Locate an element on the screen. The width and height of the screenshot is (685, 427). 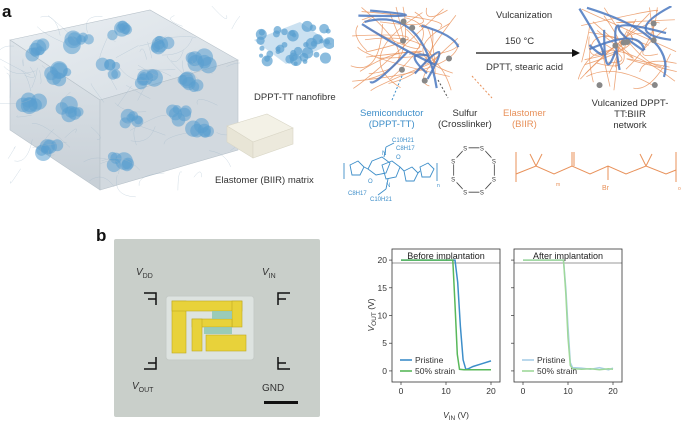
sulfur-label: Sulfur (Crosslinker) is located at coordinates (465, 119).